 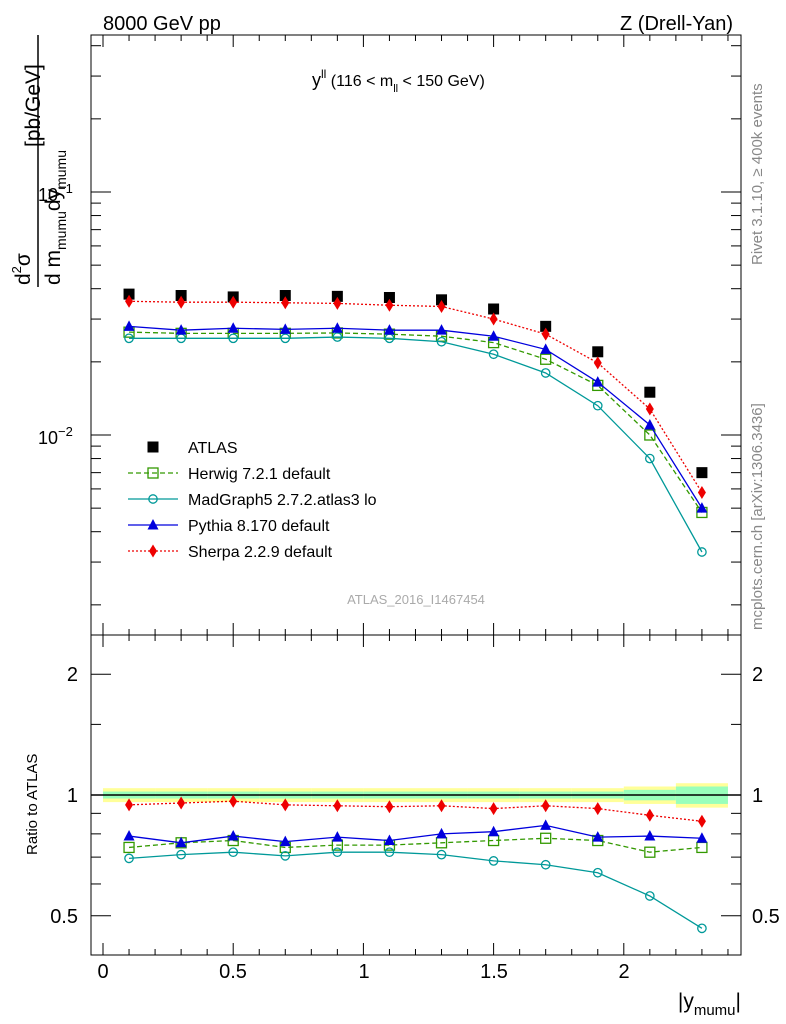 What do you see at coordinates (415, 811) in the screenshot?
I see `ratio-line-sherpa-2-2-9-default` at bounding box center [415, 811].